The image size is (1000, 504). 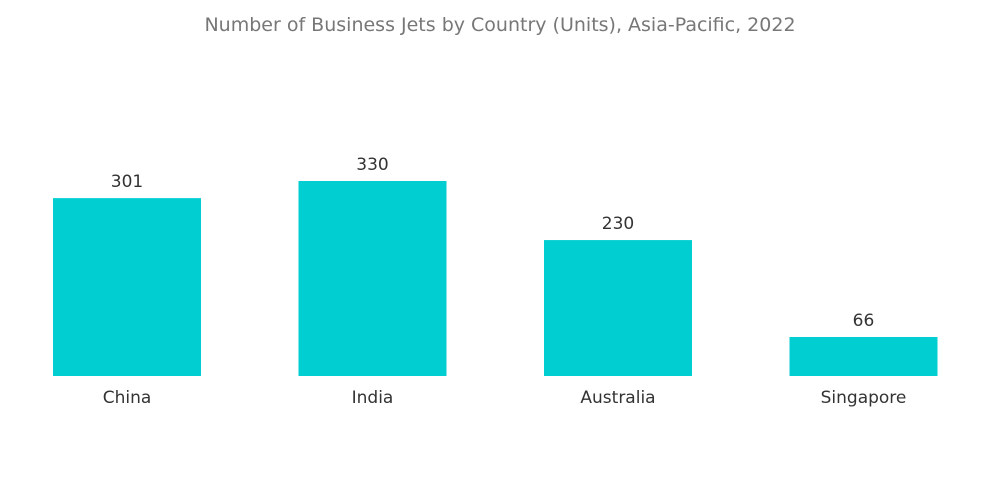 What do you see at coordinates (618, 308) in the screenshot?
I see `bar-australia` at bounding box center [618, 308].